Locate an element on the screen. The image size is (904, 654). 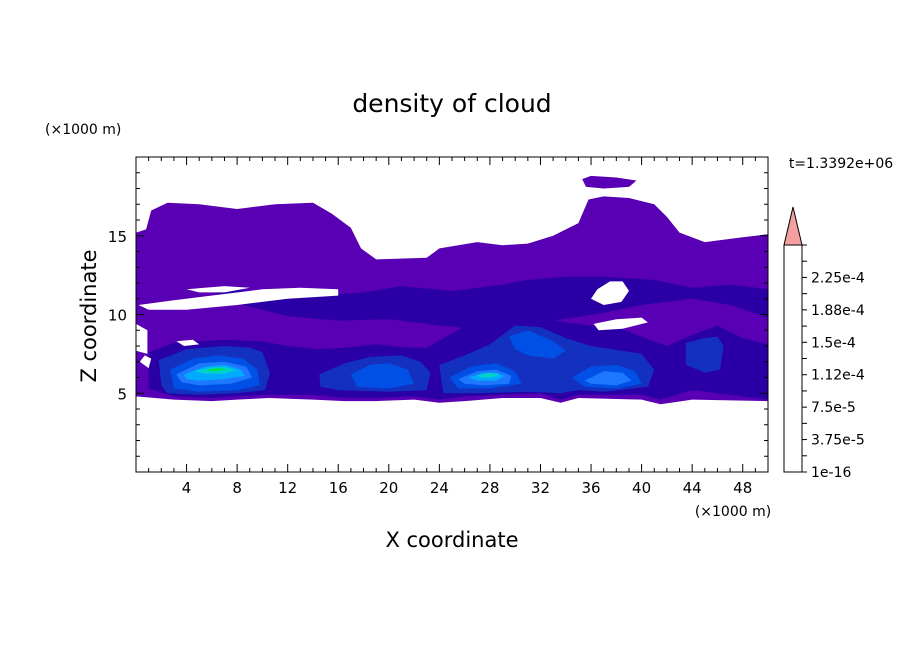
colorbar-label: 1.5e-4 is located at coordinates (833, 343).